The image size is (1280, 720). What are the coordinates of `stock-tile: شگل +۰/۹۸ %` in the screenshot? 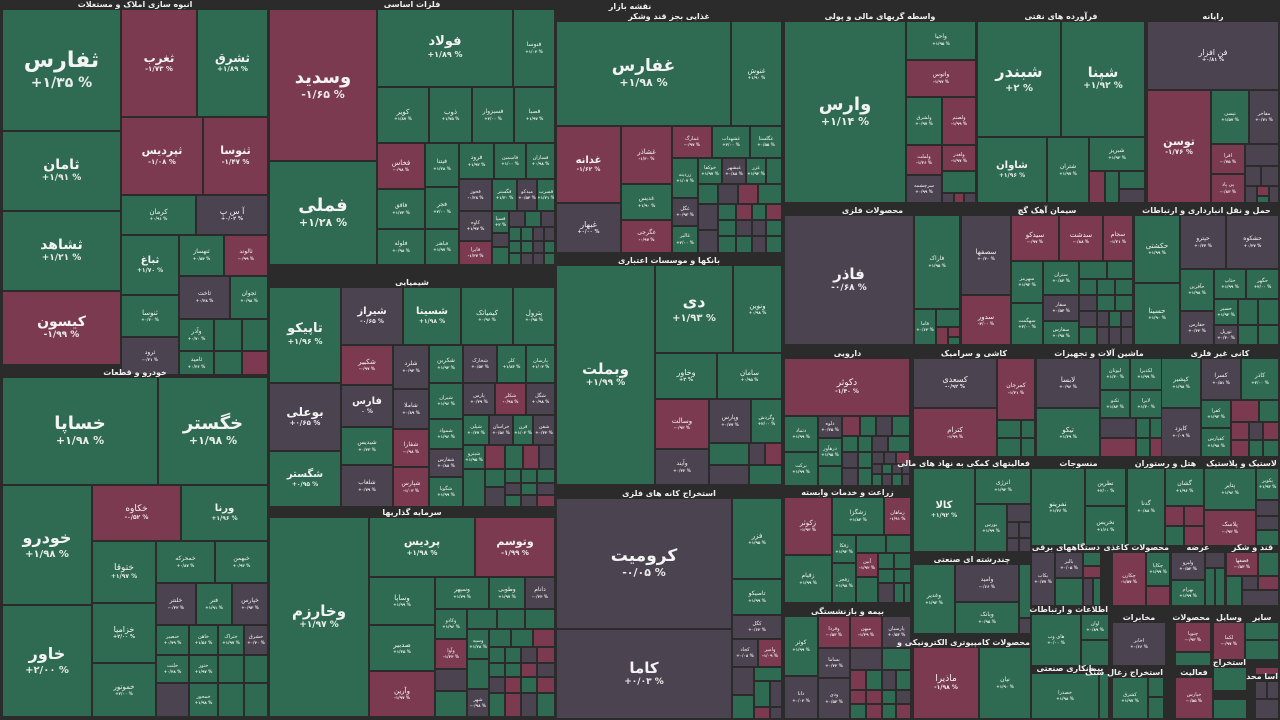 It's located at (540, 399).